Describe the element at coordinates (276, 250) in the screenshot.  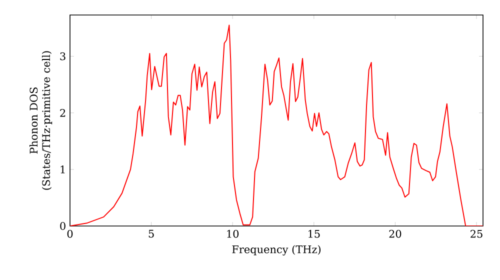
I see `x-axis-title: Frequency (THz)` at that location.